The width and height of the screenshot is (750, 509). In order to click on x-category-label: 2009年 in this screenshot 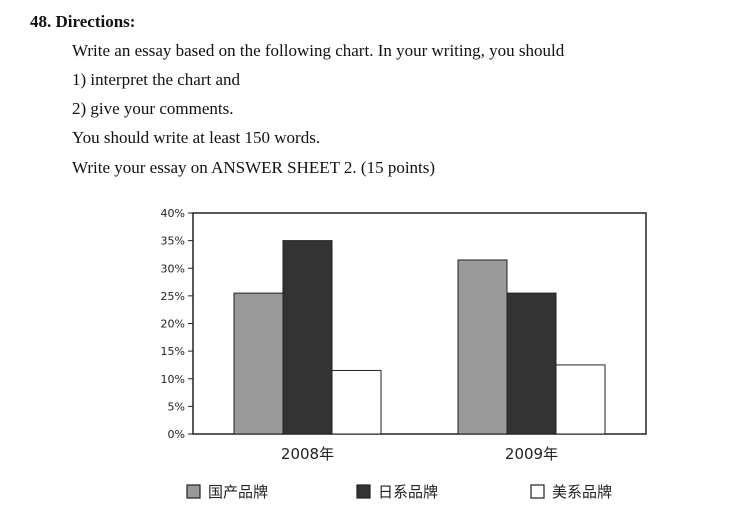, I will do `click(531, 454)`.